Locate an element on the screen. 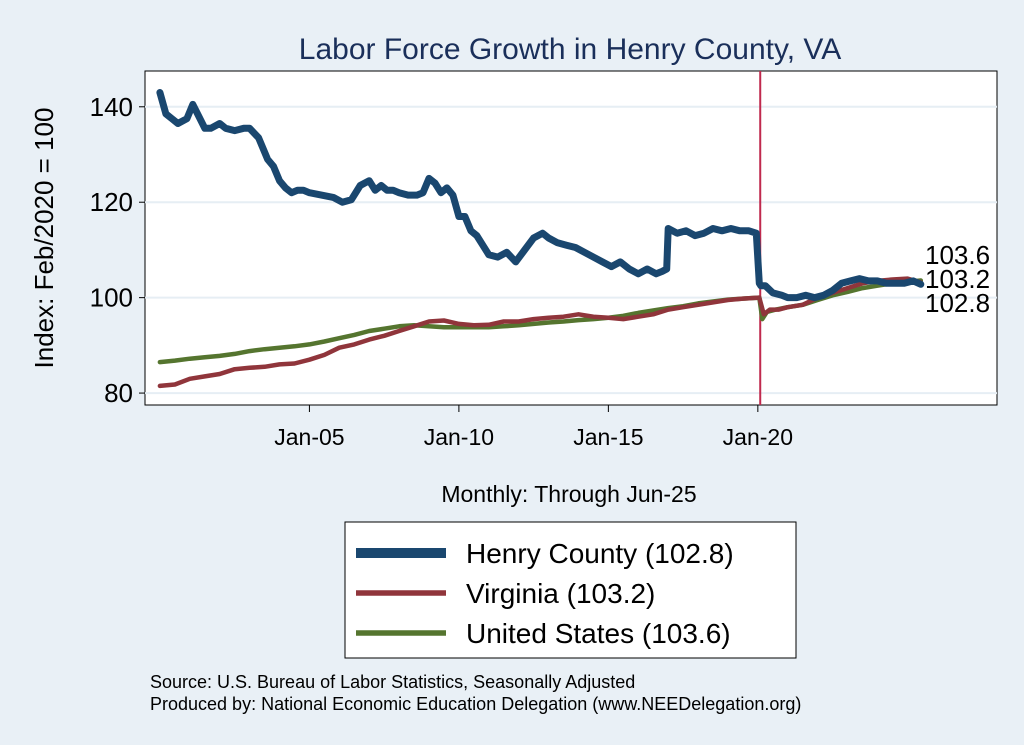  legend-label-united-states: United States (103.6) is located at coordinates (598, 633).